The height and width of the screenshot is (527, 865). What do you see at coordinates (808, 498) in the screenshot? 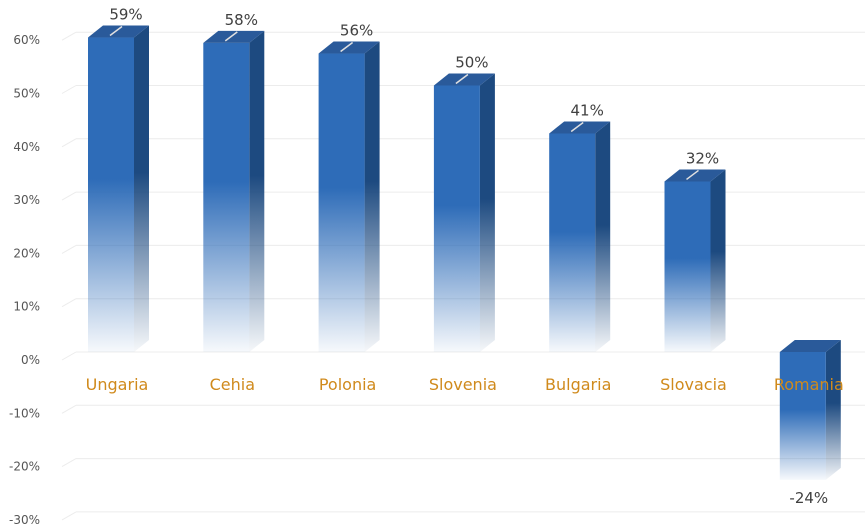
I see `data-label: -24%` at bounding box center [808, 498].